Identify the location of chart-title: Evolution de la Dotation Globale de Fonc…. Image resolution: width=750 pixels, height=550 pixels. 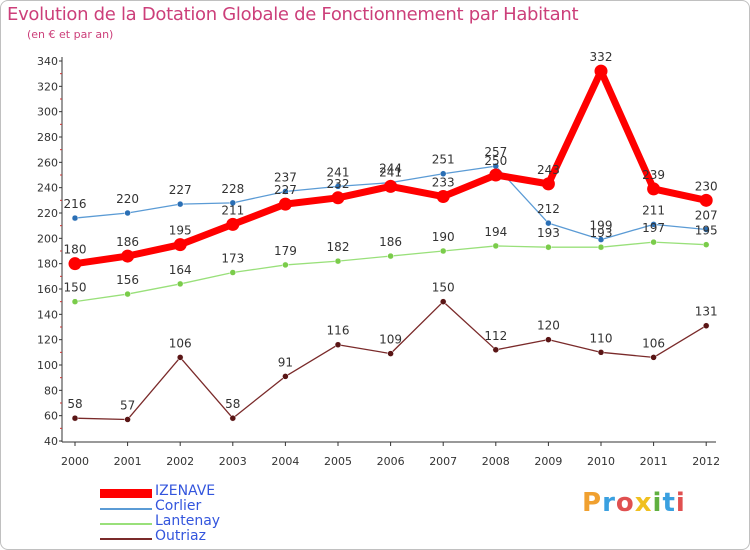
(293, 14).